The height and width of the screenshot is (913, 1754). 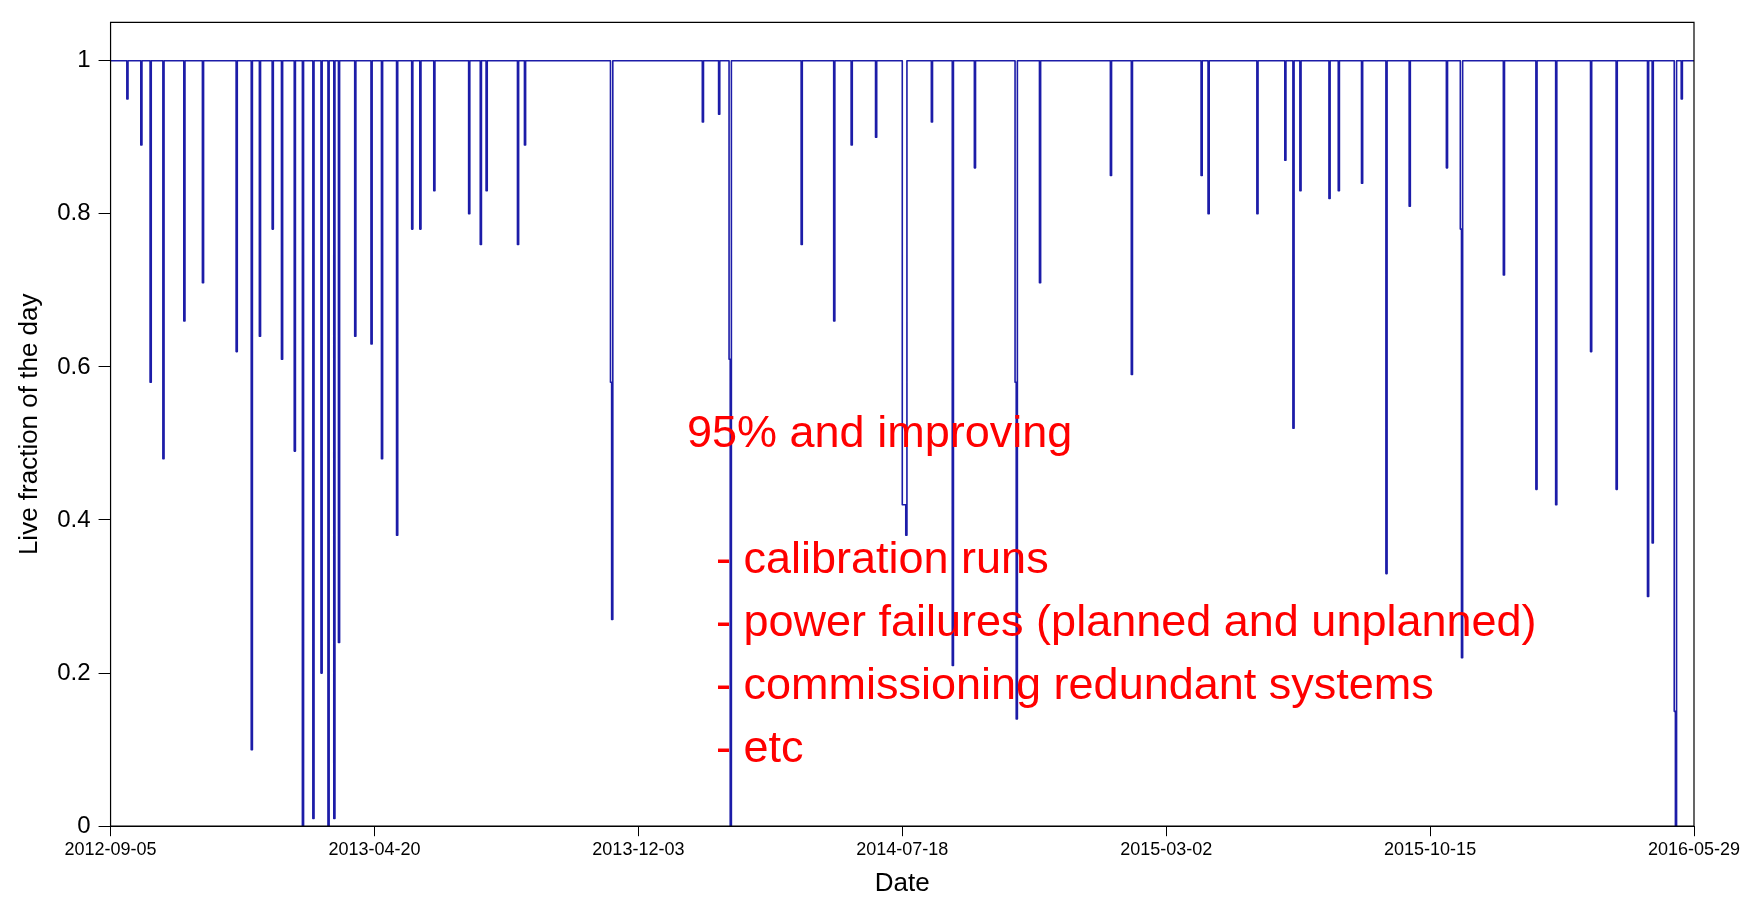 I want to click on y-tick-label: 1, so click(x=84, y=59).